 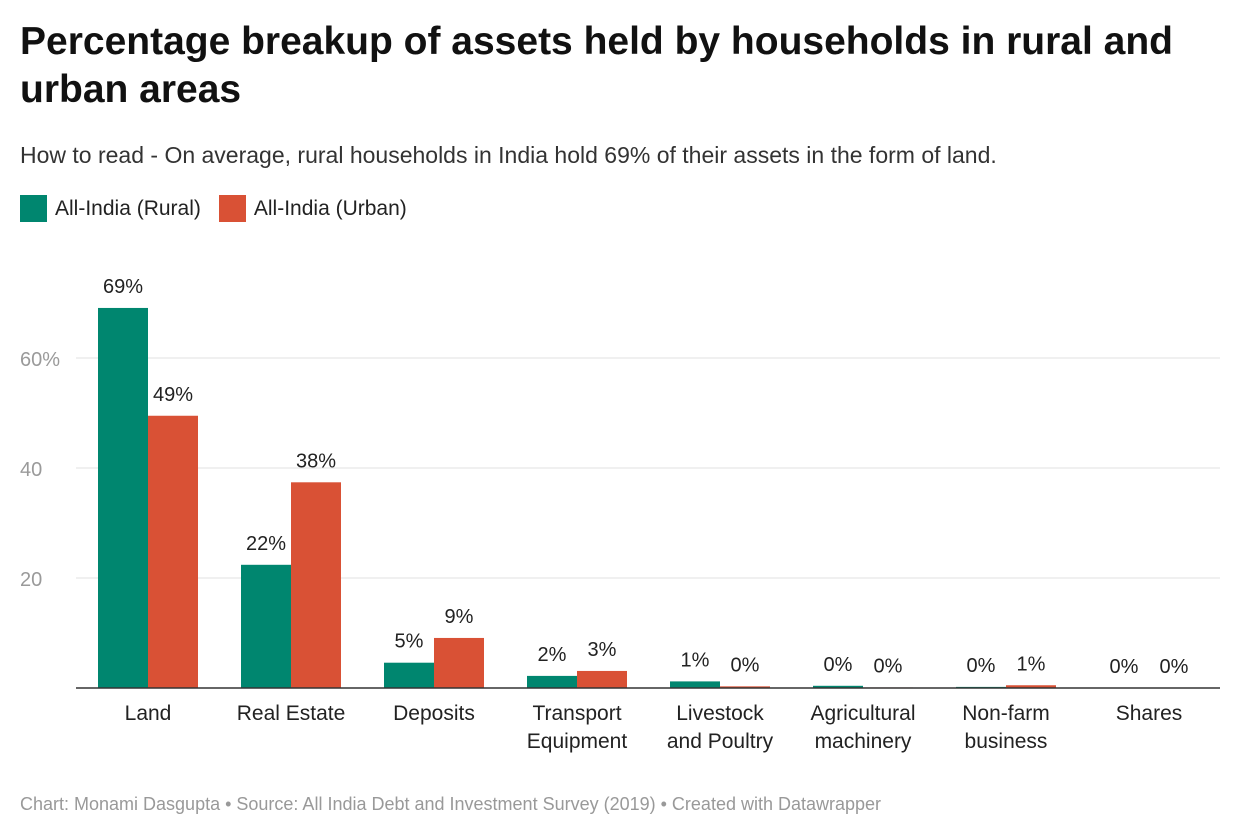 I want to click on data-label-rural-6: 0%, so click(x=981, y=666).